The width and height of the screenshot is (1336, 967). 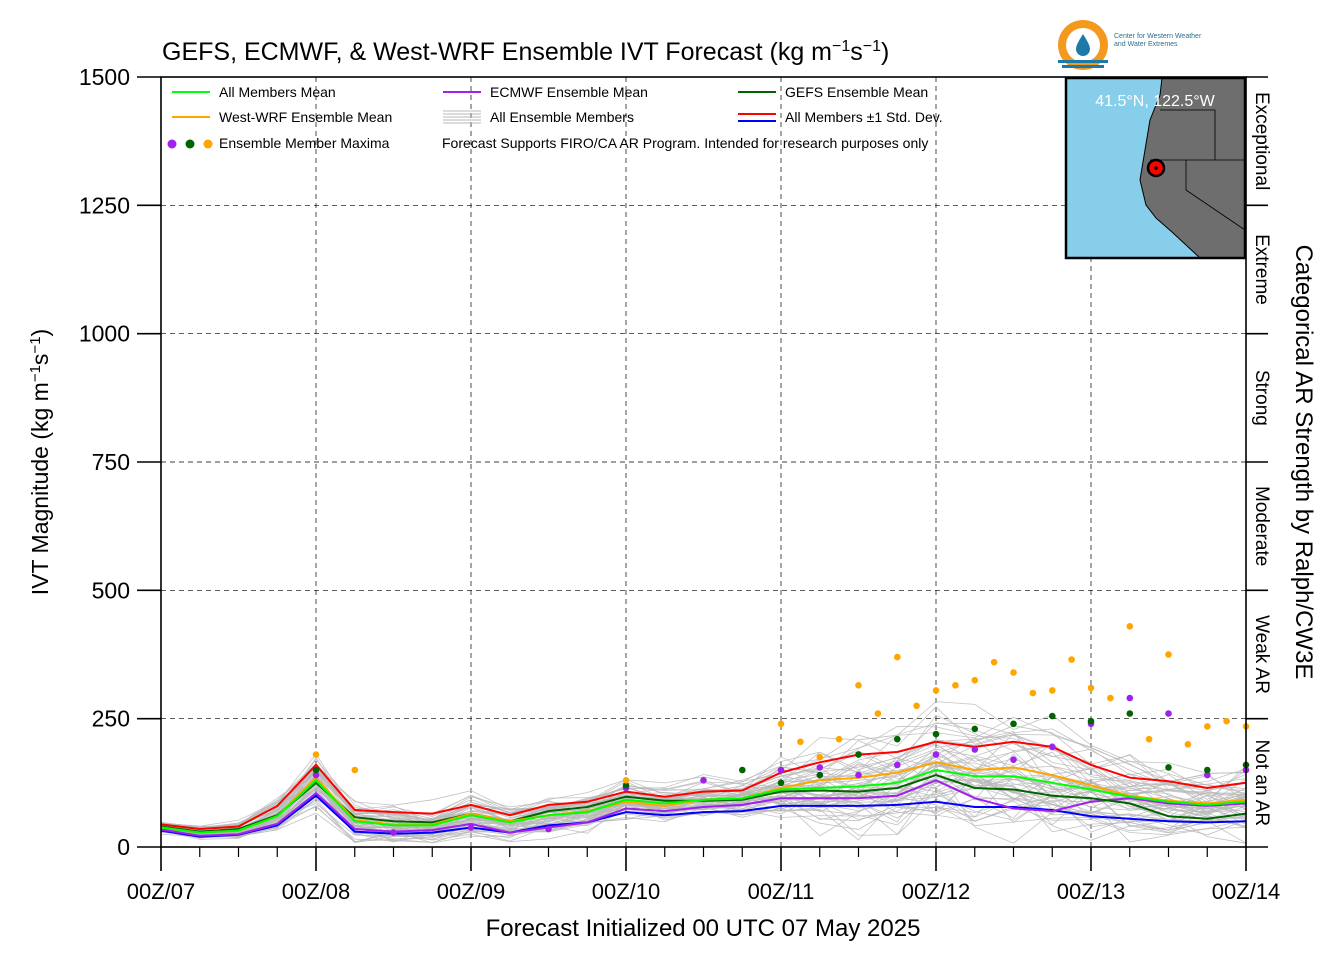 What do you see at coordinates (1261, 526) in the screenshot?
I see `category-label: Moderate` at bounding box center [1261, 526].